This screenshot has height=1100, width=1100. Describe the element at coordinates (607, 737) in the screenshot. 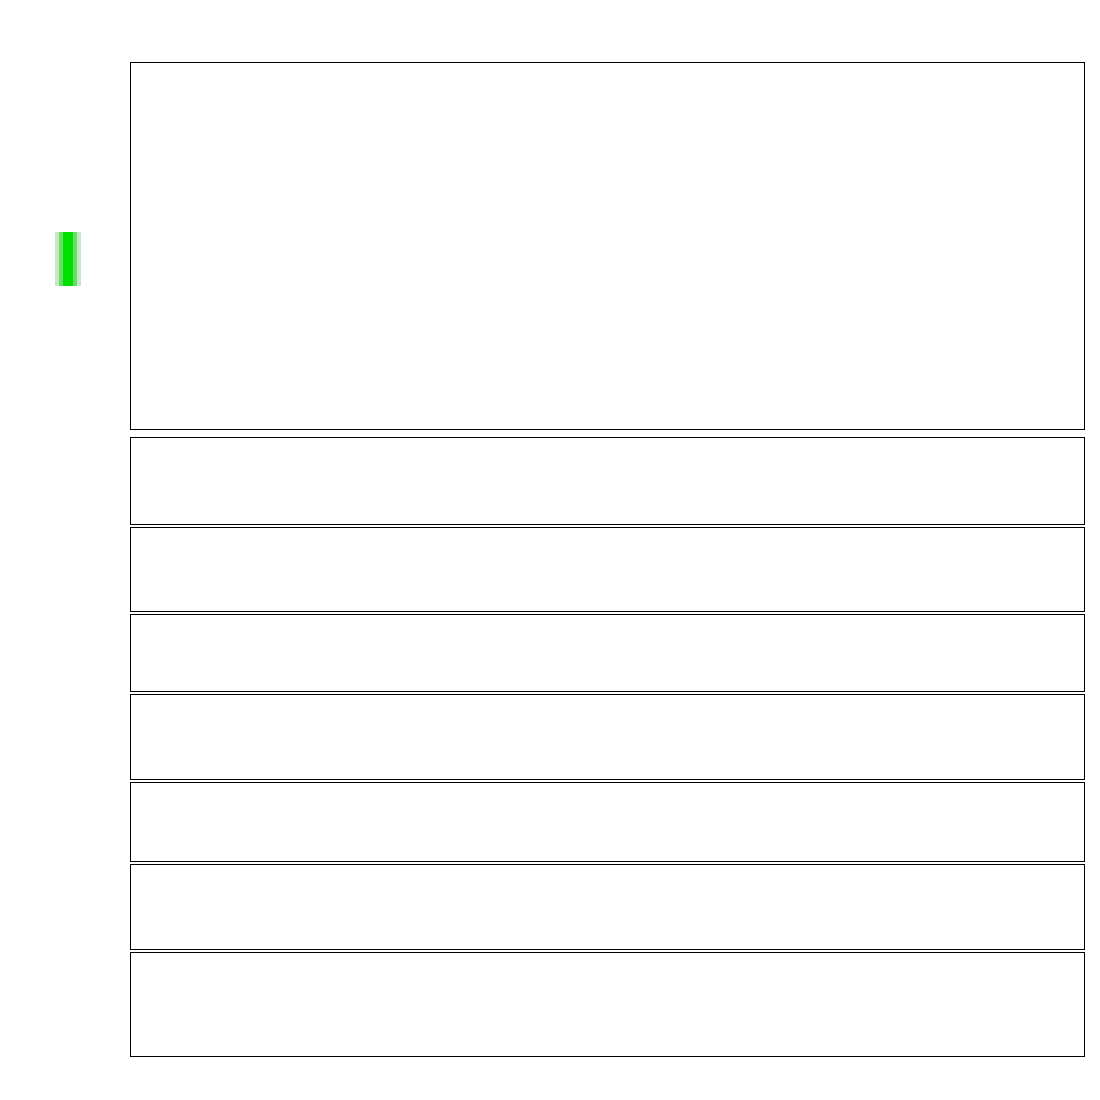

I see `temp2m-panel` at that location.